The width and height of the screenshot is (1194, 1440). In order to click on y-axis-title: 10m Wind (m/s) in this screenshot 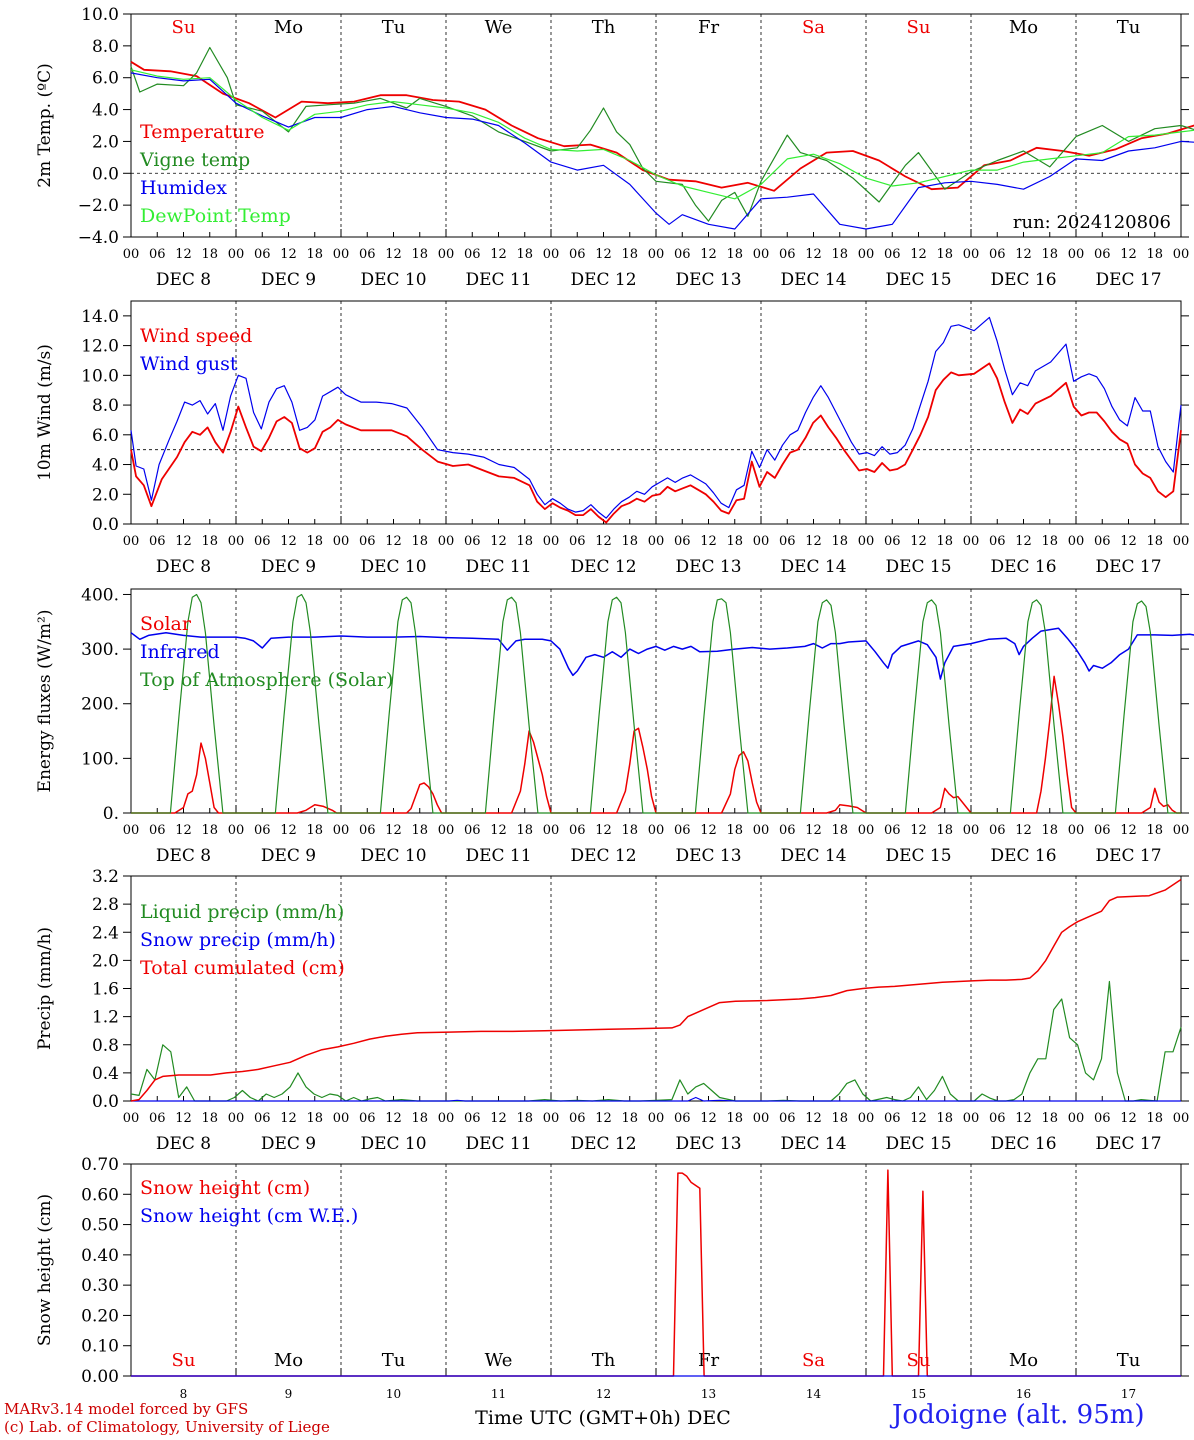, I will do `click(45, 412)`.